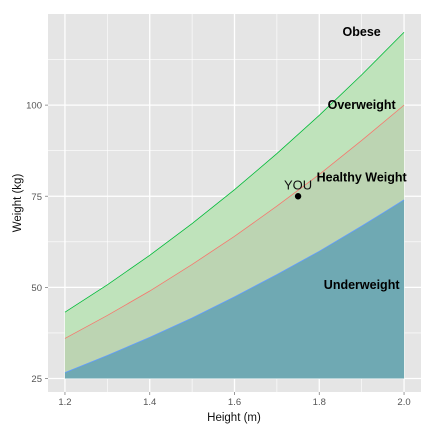 The width and height of the screenshot is (432, 432). What do you see at coordinates (36, 379) in the screenshot?
I see `y-tick-label: 25` at bounding box center [36, 379].